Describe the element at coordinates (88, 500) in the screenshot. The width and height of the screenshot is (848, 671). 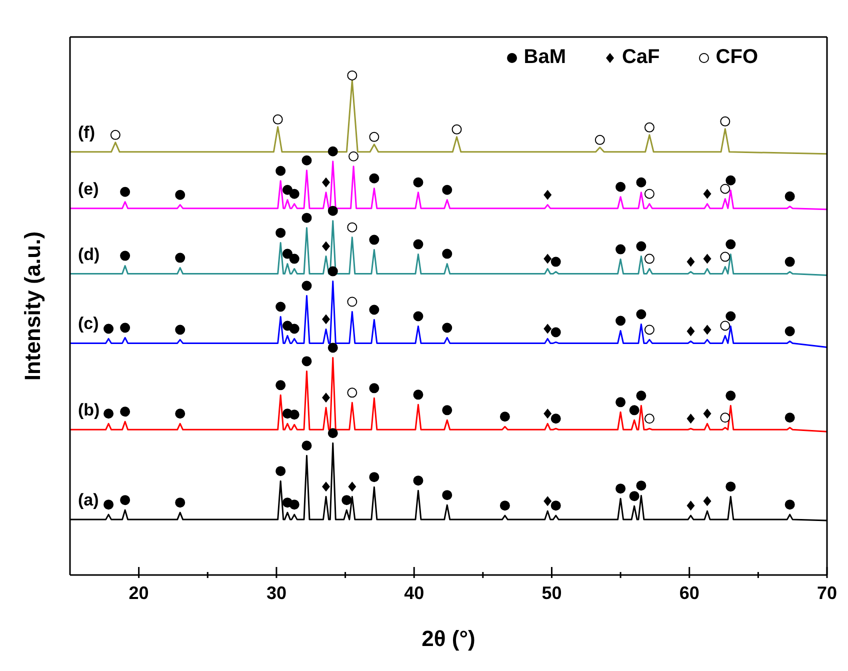
I see `series-label: (a)` at that location.